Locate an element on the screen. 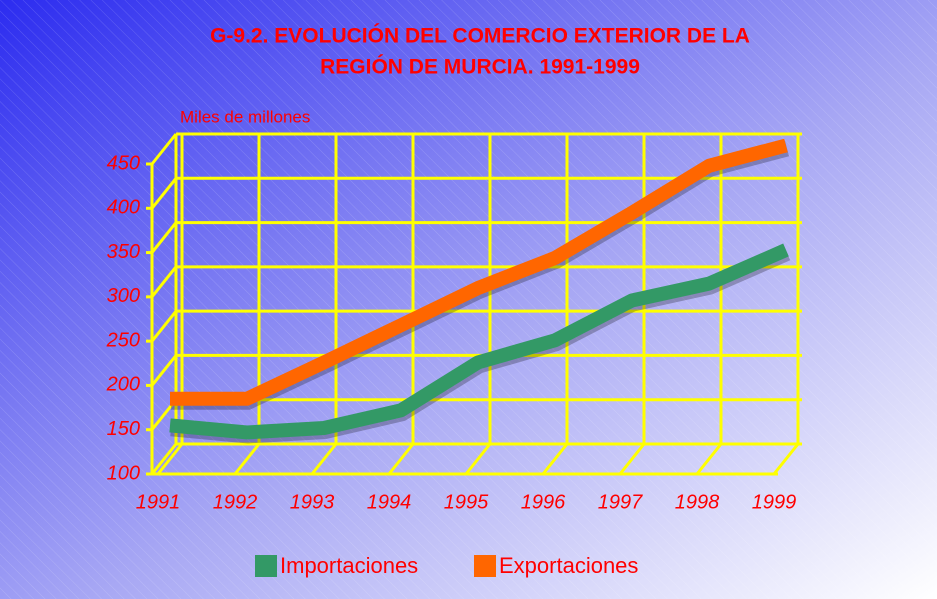  x-tick-label: 1996 is located at coordinates (543, 502).